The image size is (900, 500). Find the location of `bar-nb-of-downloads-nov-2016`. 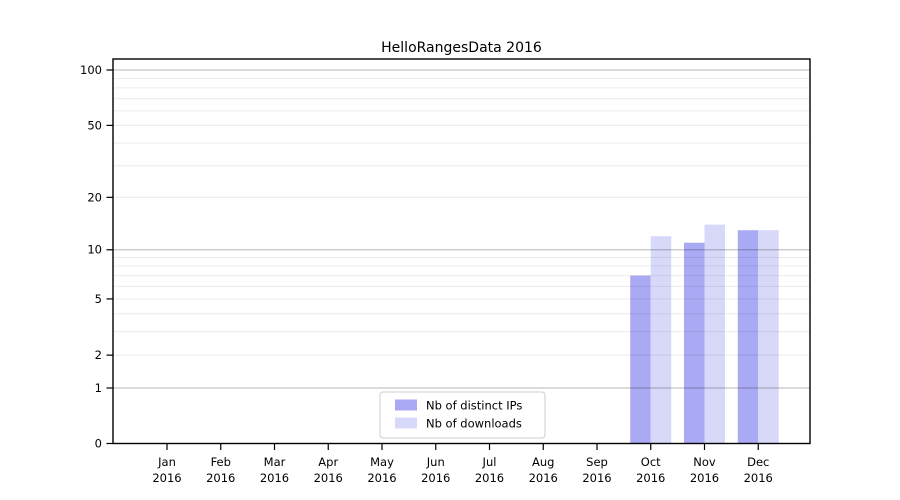

bar-nb-of-downloads-nov-2016 is located at coordinates (714, 334).